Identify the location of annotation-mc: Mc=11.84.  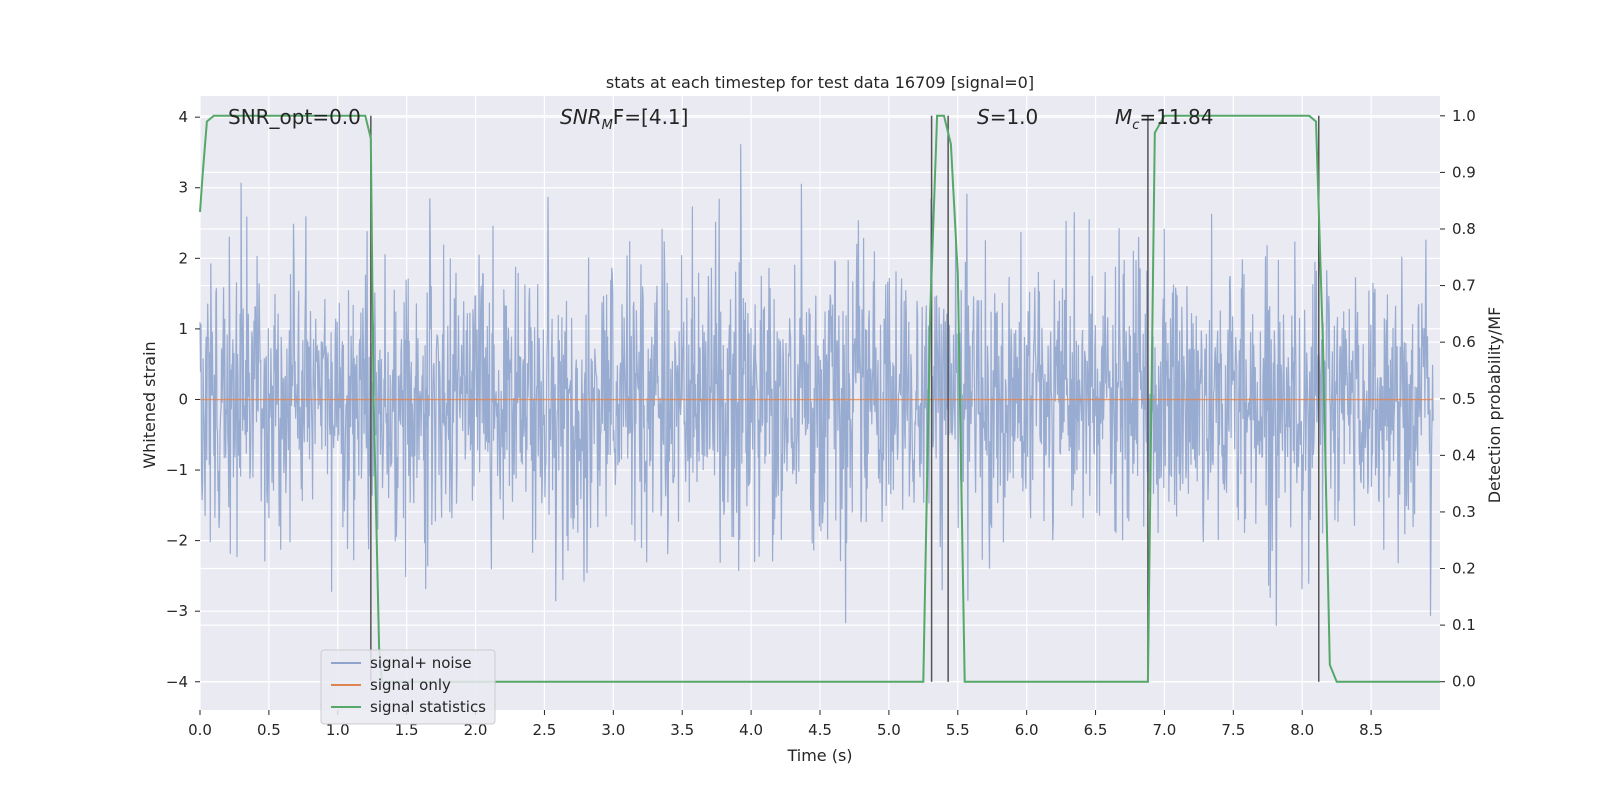
(1164, 119).